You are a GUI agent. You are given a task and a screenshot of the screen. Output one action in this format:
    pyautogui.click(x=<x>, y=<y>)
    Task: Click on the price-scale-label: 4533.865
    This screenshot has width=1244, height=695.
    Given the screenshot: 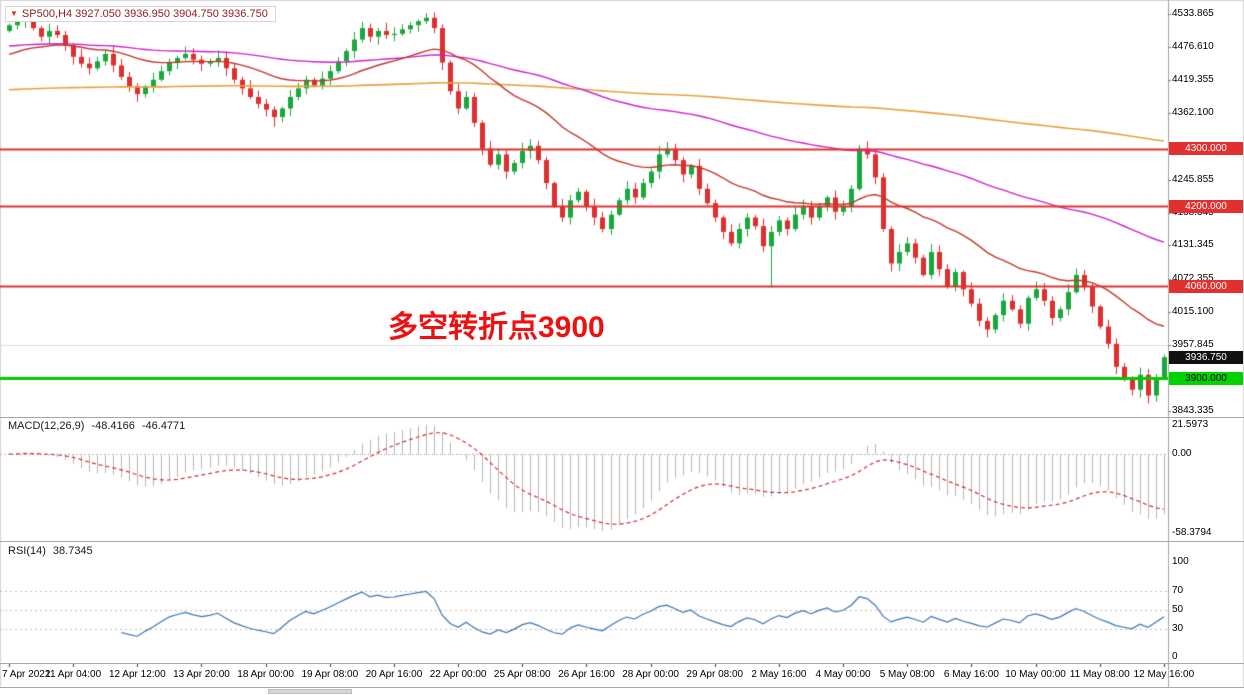 What is the action you would take?
    pyautogui.click(x=1193, y=14)
    